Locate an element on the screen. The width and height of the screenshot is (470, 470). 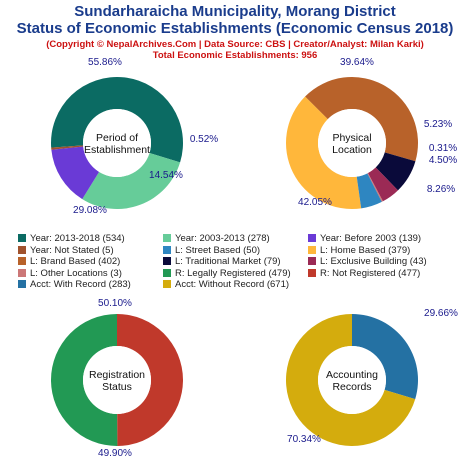
legend-item: L: Other Locations (3) is located at coordinates (70, 273).